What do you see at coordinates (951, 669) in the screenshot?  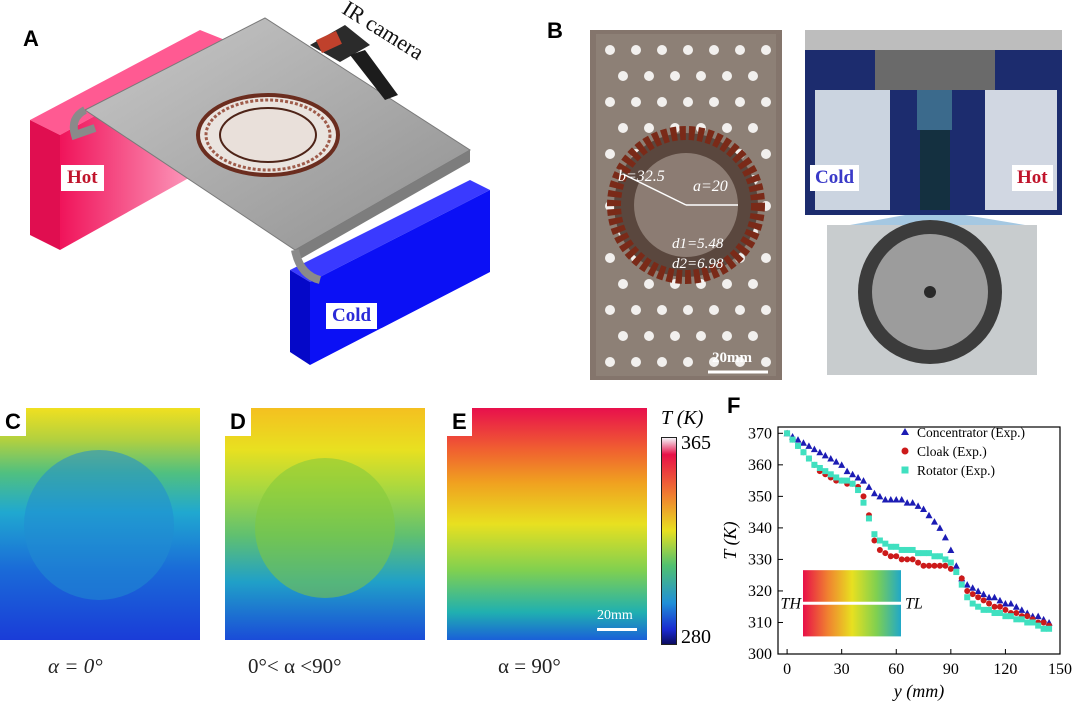 I see `x-tick-label: 90` at bounding box center [951, 669].